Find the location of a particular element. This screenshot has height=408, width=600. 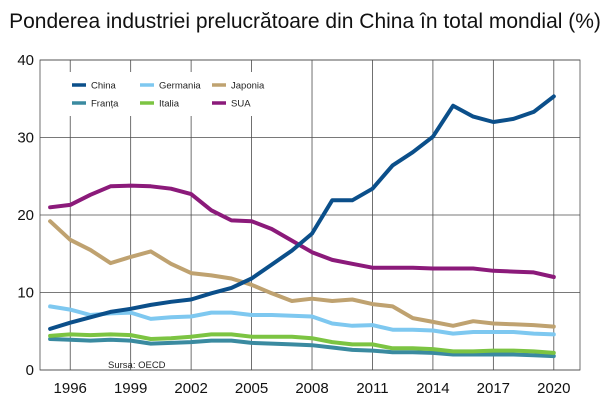

source-note: Sursa: OECD is located at coordinates (137, 365).